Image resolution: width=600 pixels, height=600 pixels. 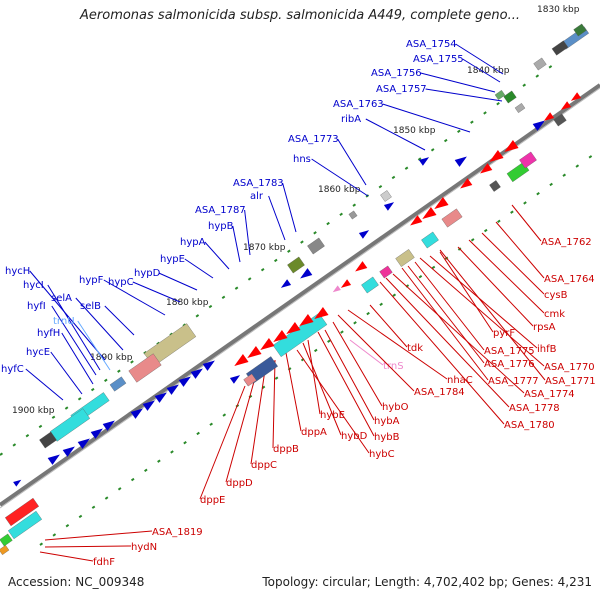 What do you see at coordinates (387, 421) in the screenshot?
I see `gene-label: hybA` at bounding box center [387, 421].